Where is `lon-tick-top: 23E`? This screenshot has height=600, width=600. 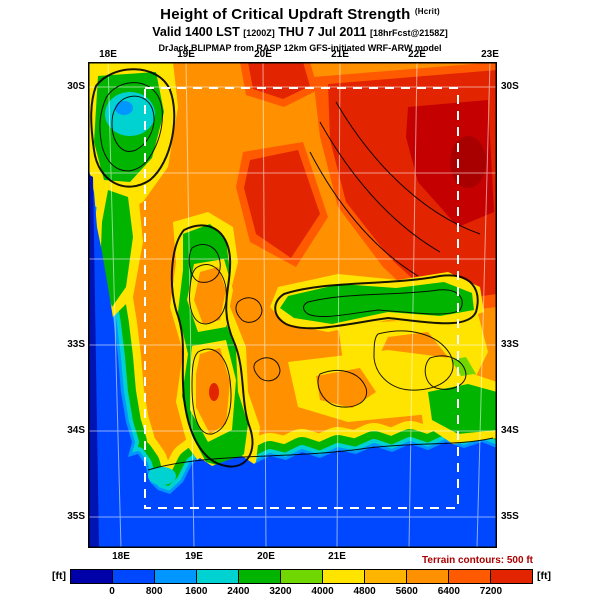 lon-tick-top: 23E is located at coordinates (490, 54).